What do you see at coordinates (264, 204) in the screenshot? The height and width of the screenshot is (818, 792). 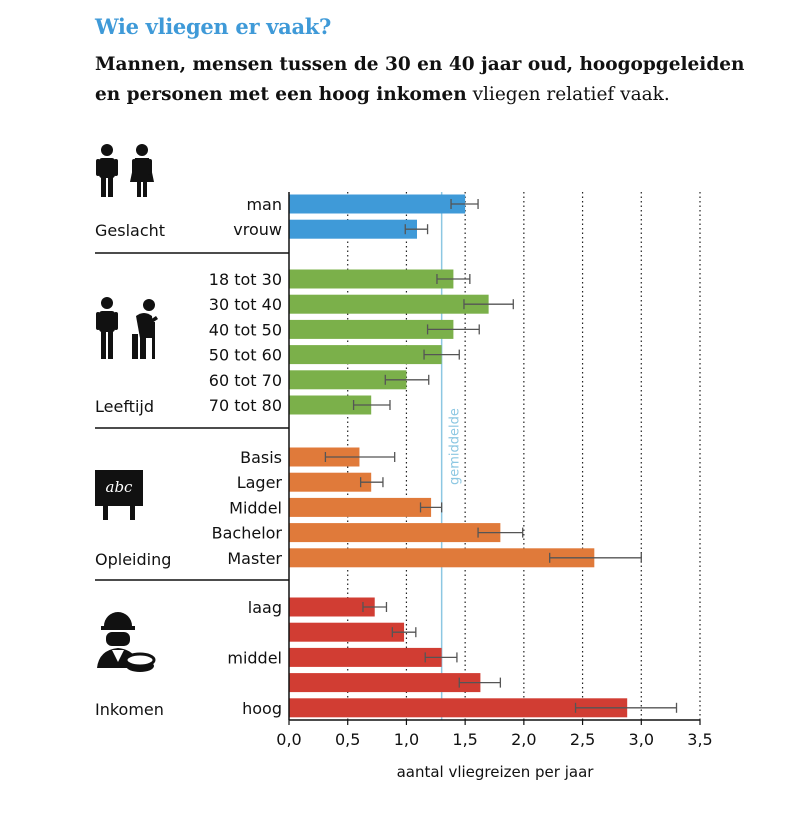 I see `category-label: man` at bounding box center [264, 204].